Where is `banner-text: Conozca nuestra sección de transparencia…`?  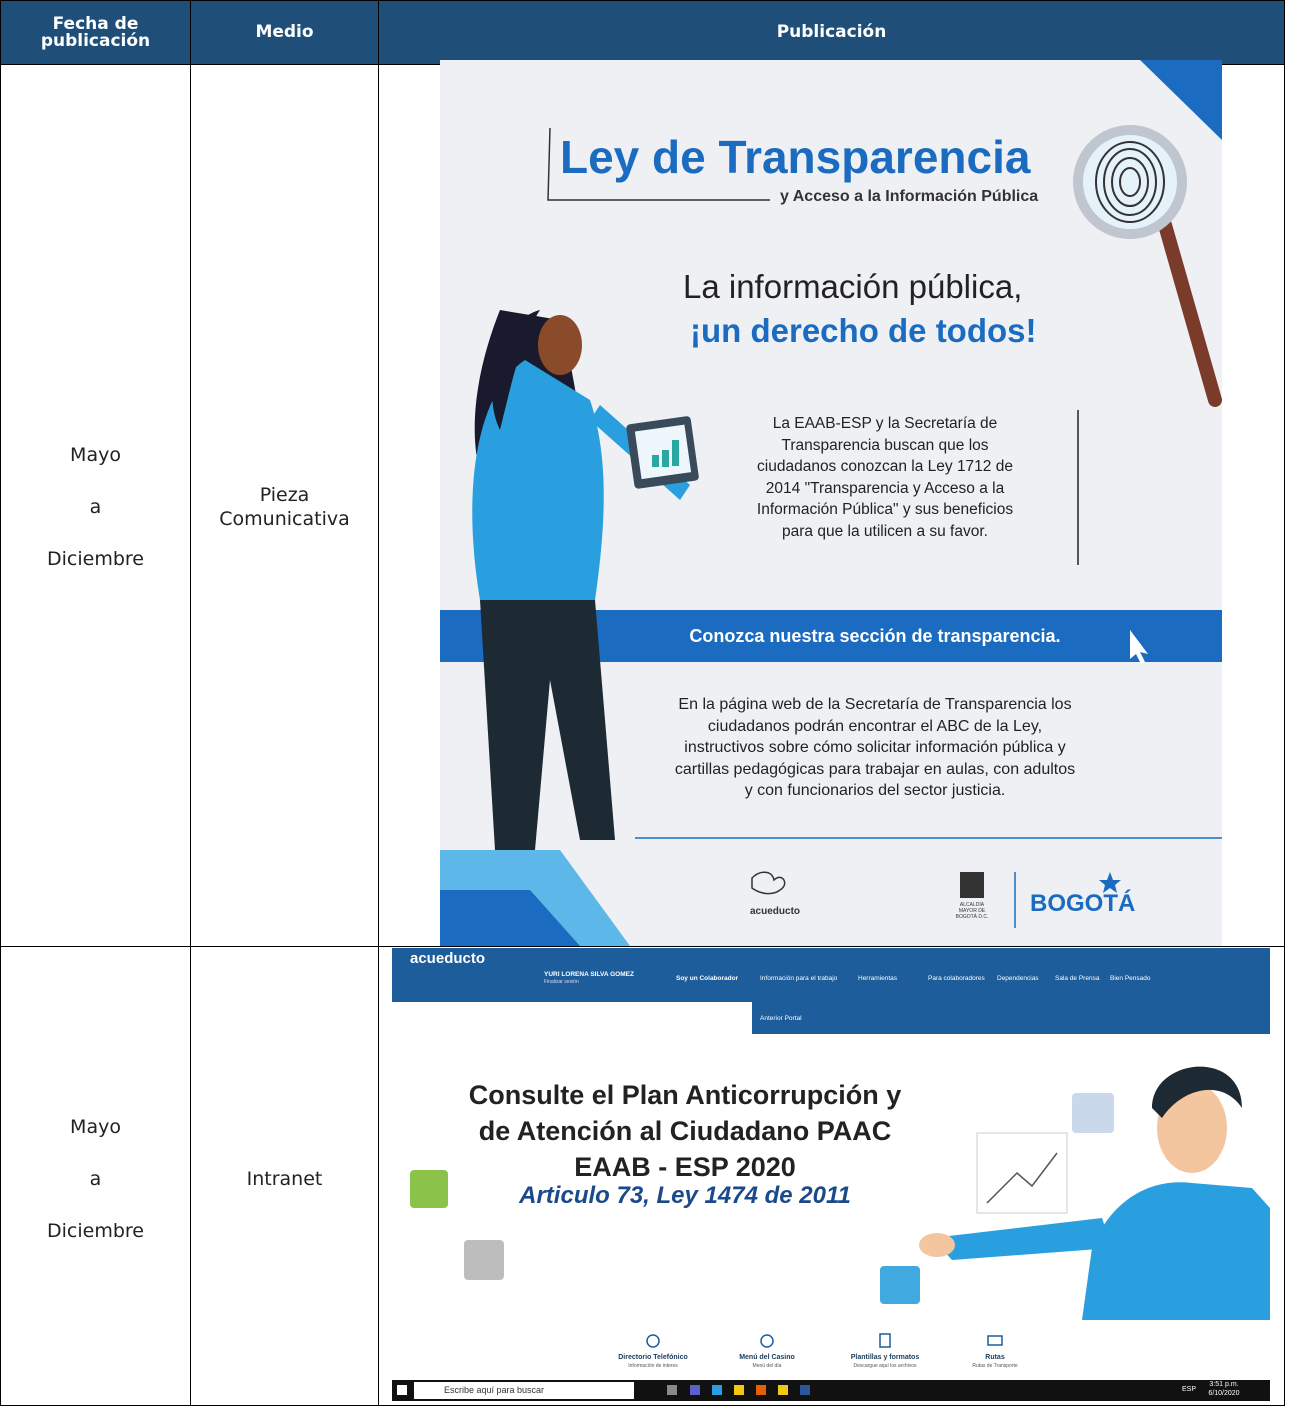
banner-text: Conozca nuestra sección de transparencia… is located at coordinates (875, 636).